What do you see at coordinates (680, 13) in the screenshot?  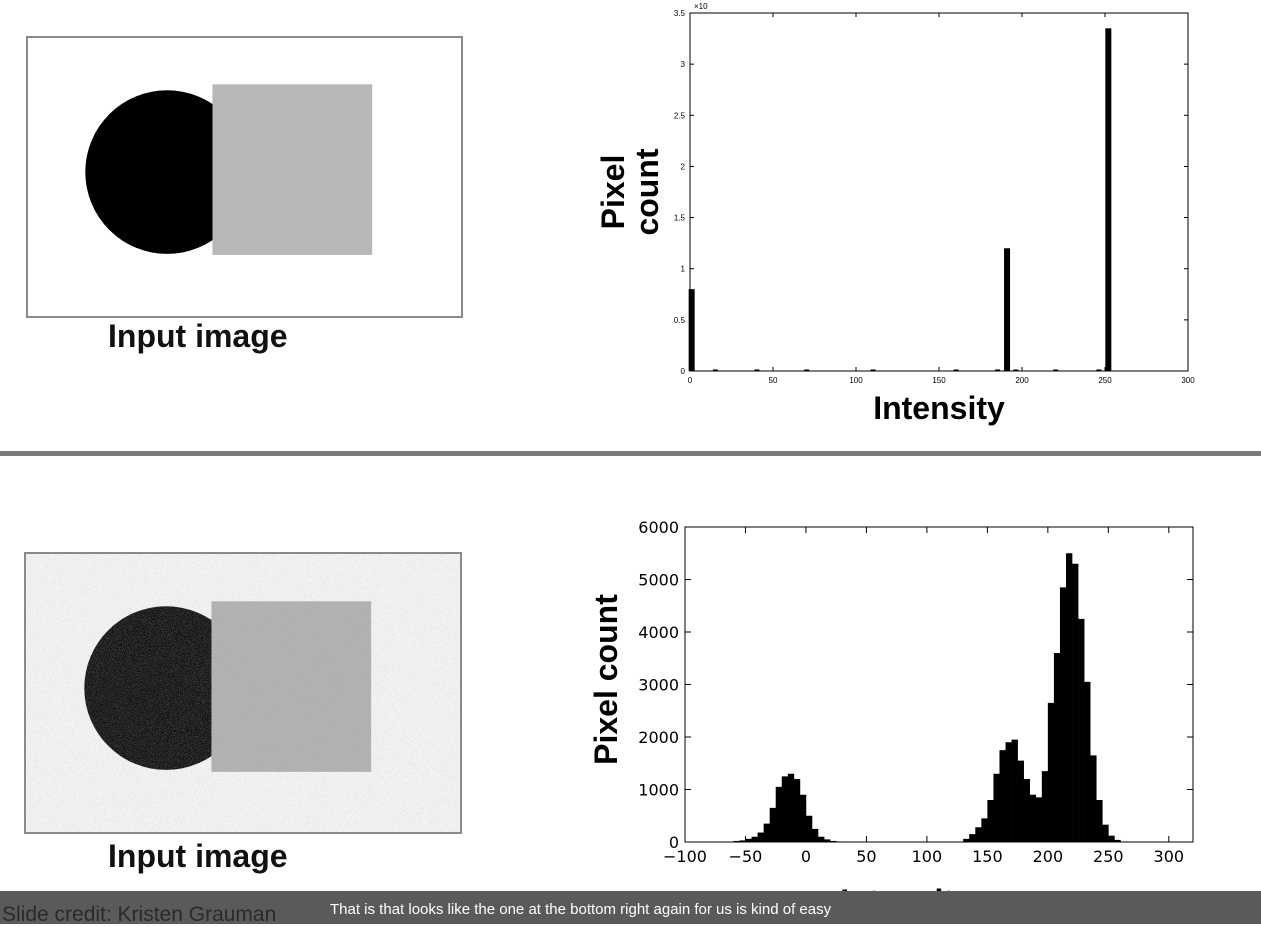 I see `y-tick-label: 3.5` at bounding box center [680, 13].